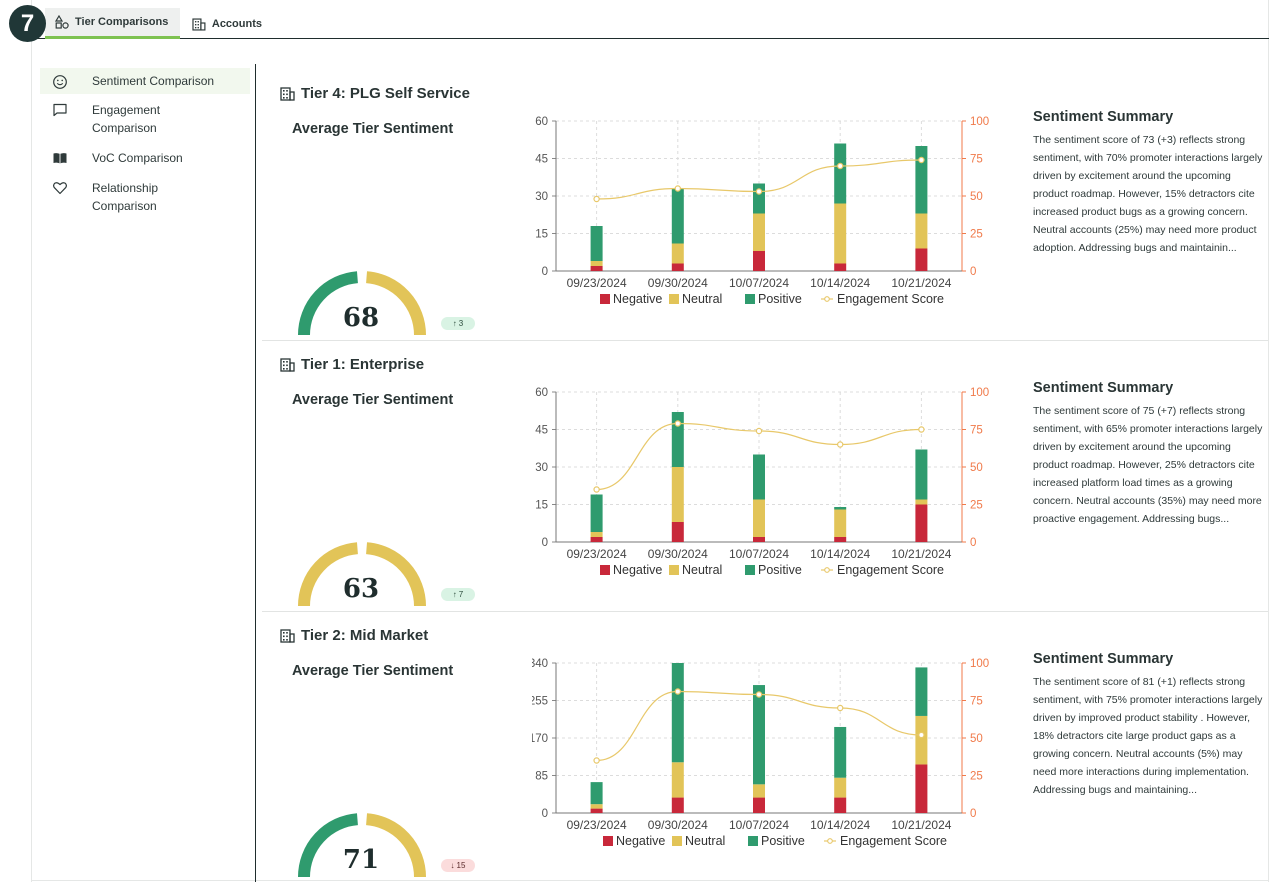 This screenshot has height=882, width=1271. I want to click on sidebar-item-label: Relationship Comparison, so click(125, 197).